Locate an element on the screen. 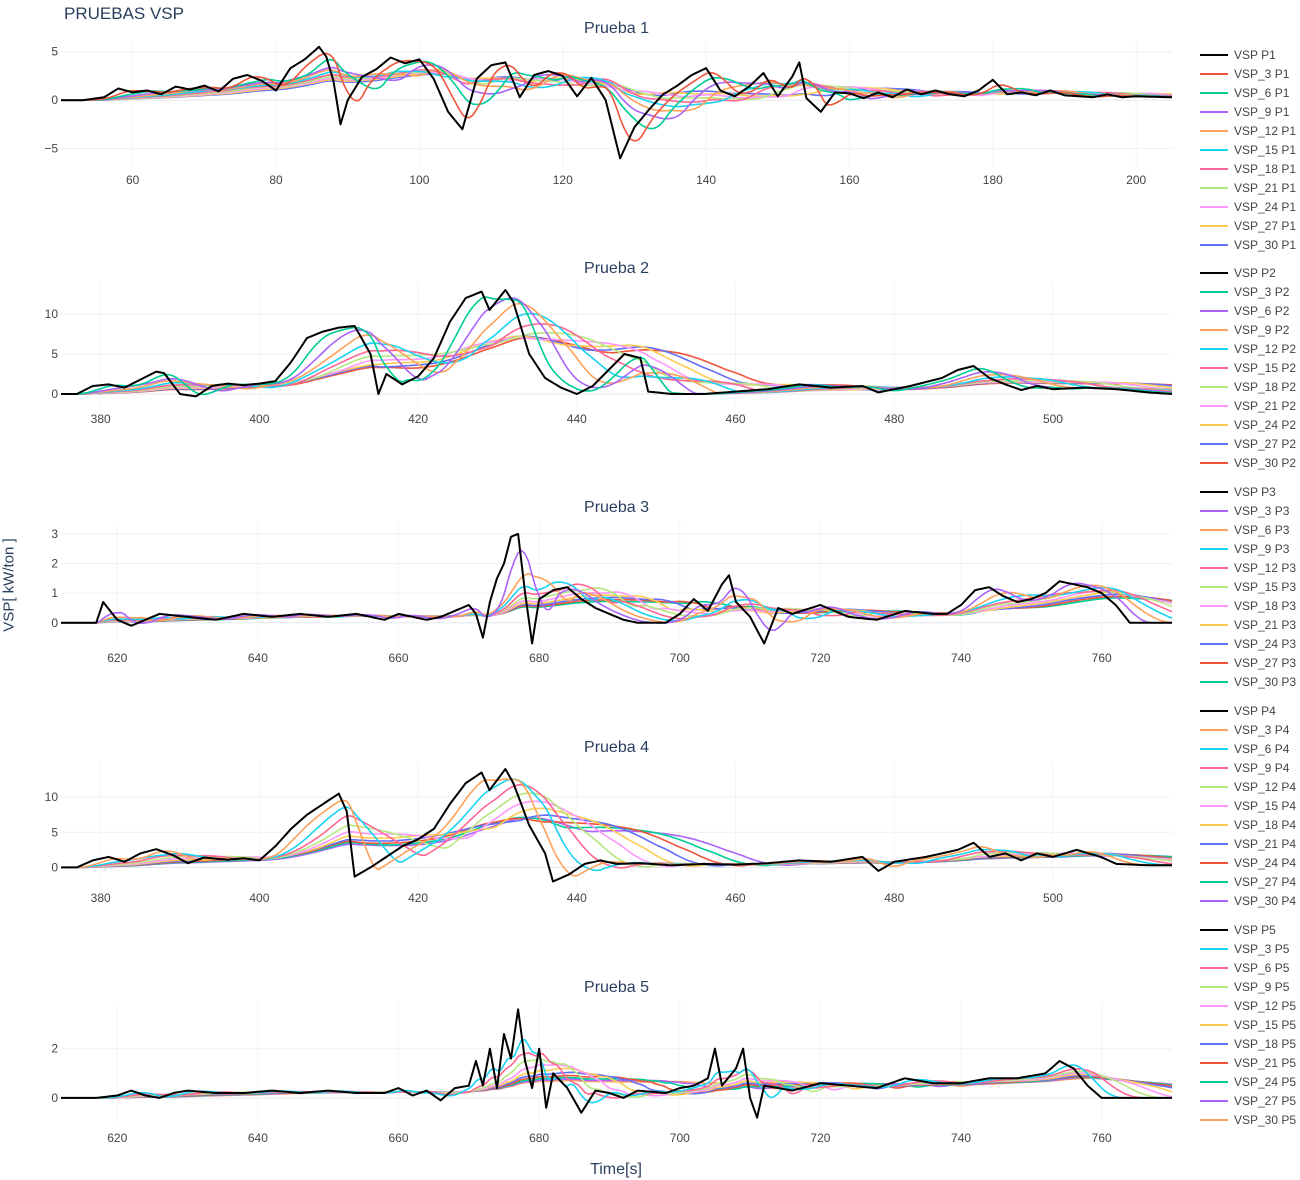  legend-label: VSP_15 P1 is located at coordinates (1265, 150).